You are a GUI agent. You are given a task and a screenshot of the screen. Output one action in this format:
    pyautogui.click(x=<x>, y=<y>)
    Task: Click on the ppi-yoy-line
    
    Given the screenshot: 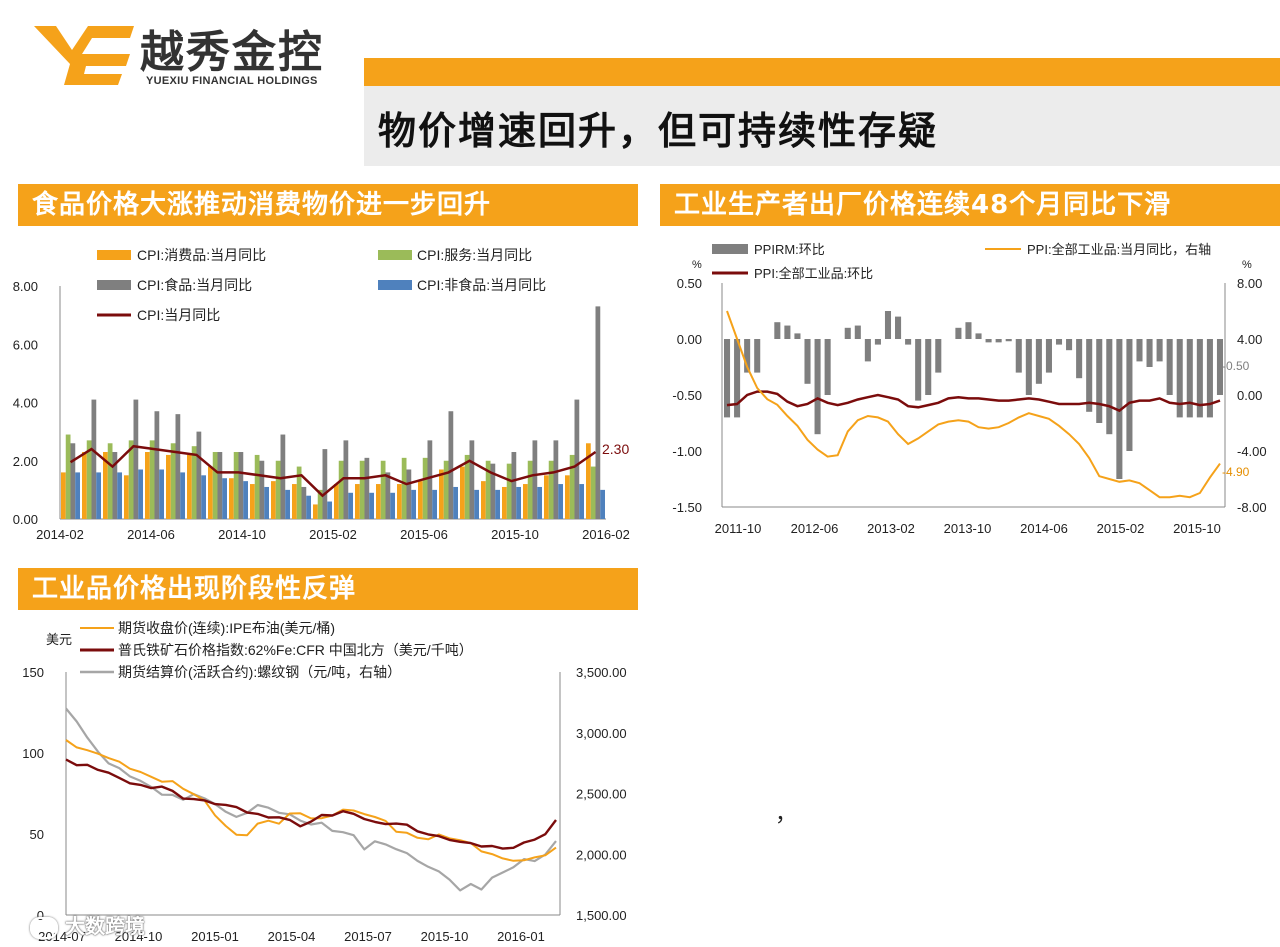 What is the action you would take?
    pyautogui.click(x=973, y=404)
    